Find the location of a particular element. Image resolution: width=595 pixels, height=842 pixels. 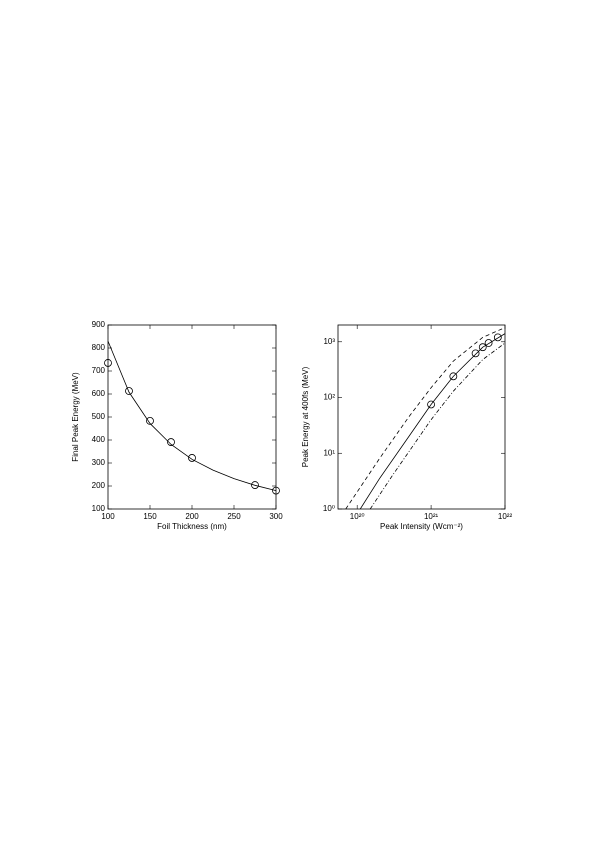

y-tick-label: 800 is located at coordinates (99, 347).